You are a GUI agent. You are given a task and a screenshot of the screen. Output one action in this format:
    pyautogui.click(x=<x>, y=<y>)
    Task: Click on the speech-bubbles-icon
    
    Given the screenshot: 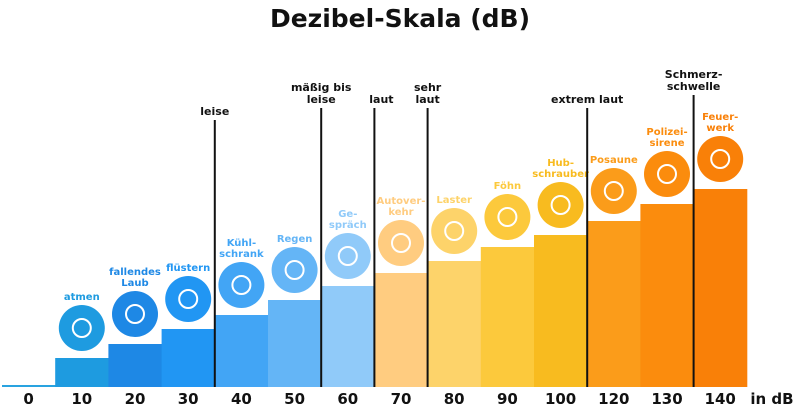 What is the action you would take?
    pyautogui.click(x=347, y=256)
    